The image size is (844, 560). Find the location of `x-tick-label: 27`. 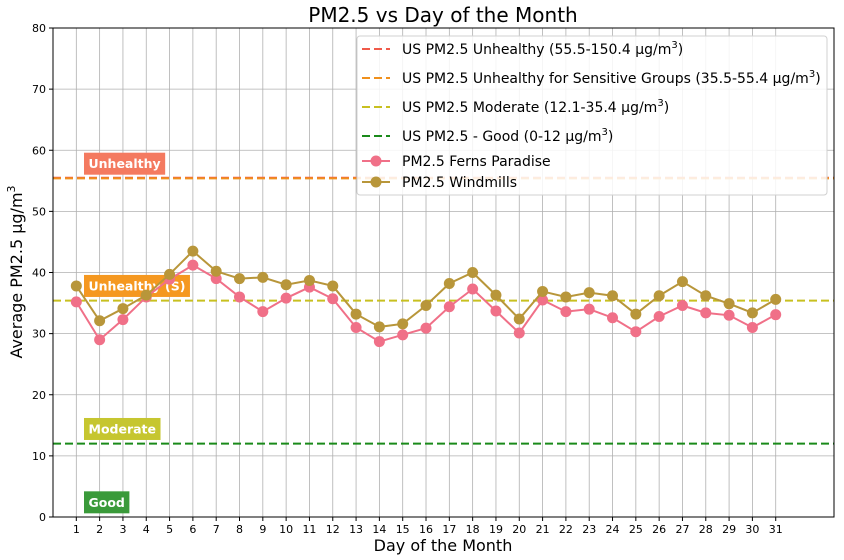

x-tick-label: 27 is located at coordinates (682, 529).